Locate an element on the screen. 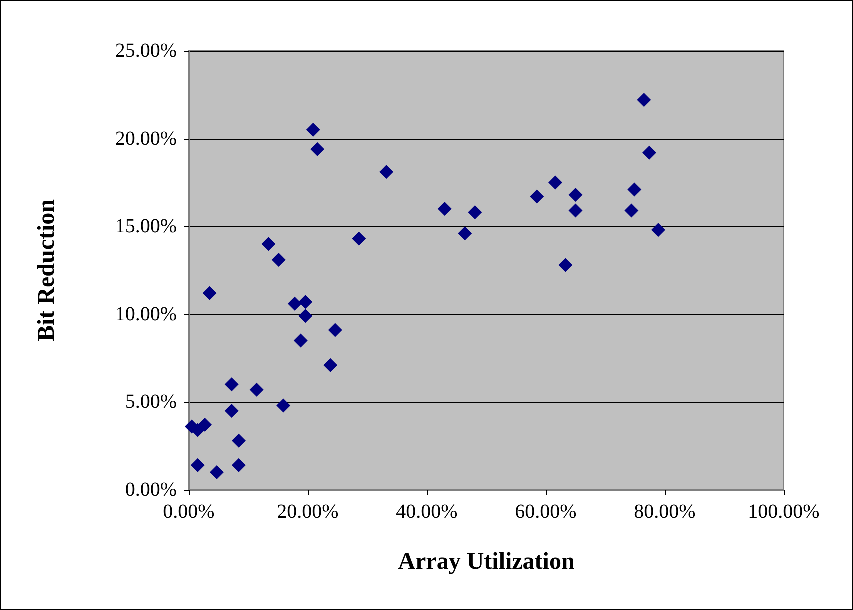  x-tick-label: 0.00% is located at coordinates (189, 512).